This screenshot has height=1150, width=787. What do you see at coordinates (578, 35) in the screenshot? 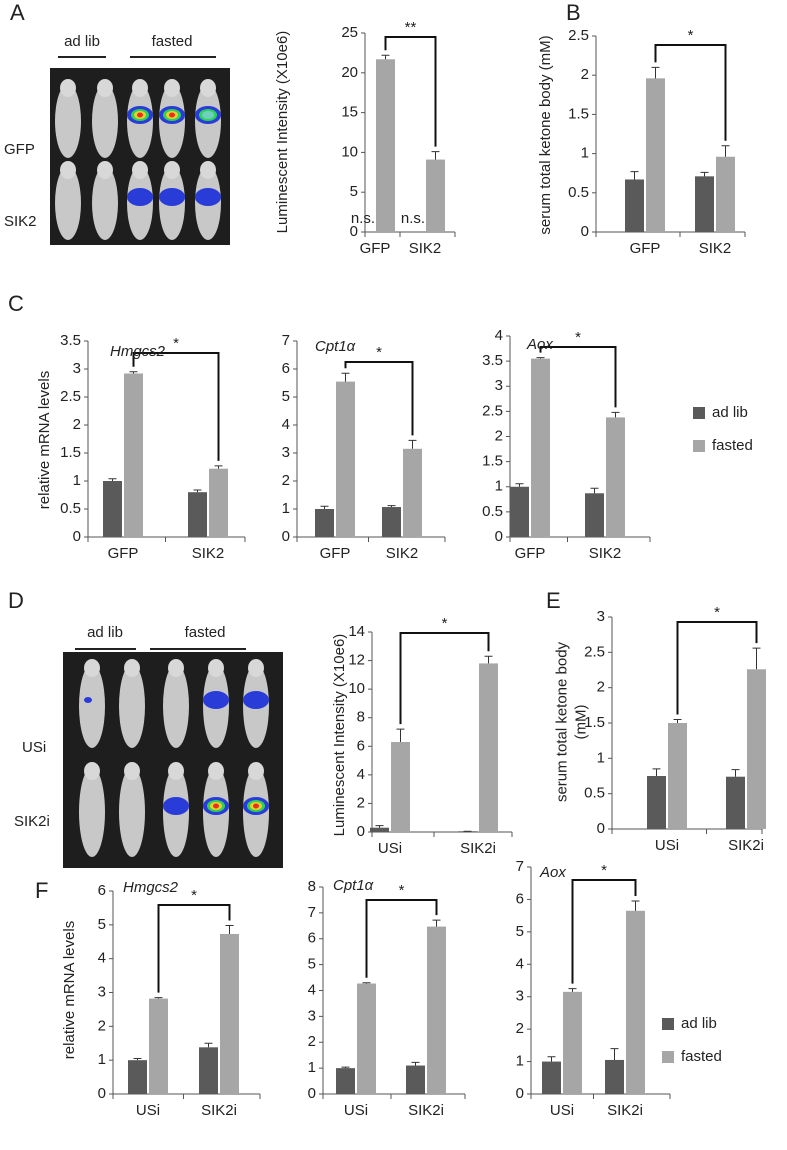
I see `y-tick-label: 2.5` at bounding box center [578, 35].